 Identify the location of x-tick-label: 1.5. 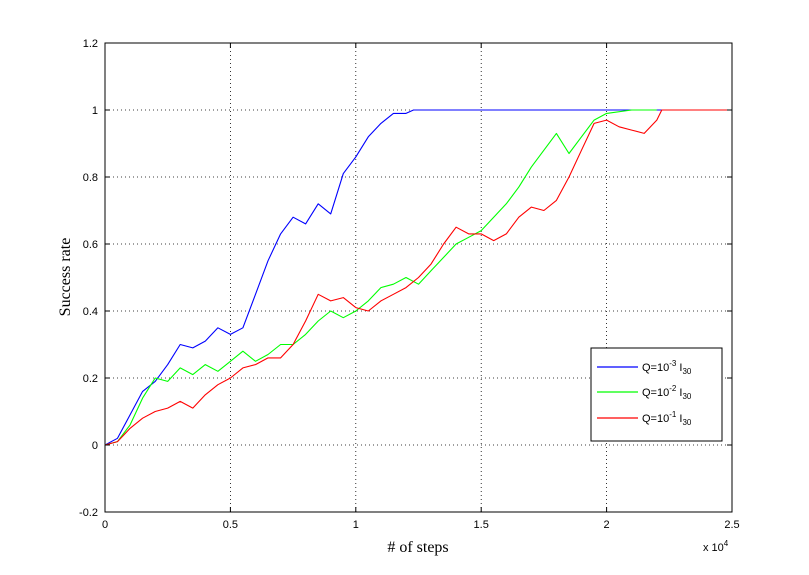
(481, 525).